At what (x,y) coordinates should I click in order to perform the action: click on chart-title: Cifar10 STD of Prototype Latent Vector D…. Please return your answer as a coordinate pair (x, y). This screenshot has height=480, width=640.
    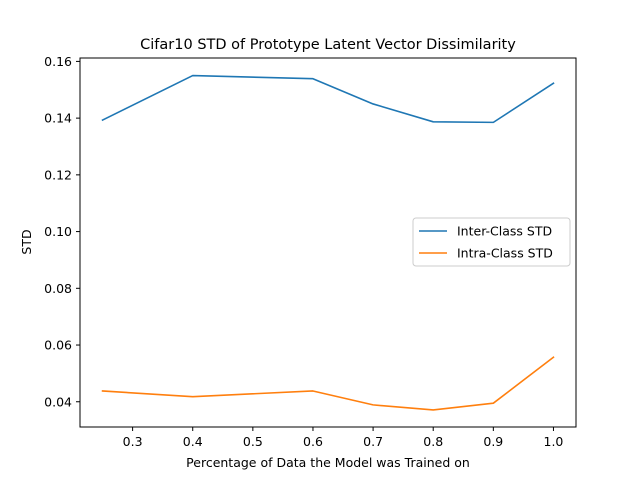
    Looking at the image, I should click on (328, 45).